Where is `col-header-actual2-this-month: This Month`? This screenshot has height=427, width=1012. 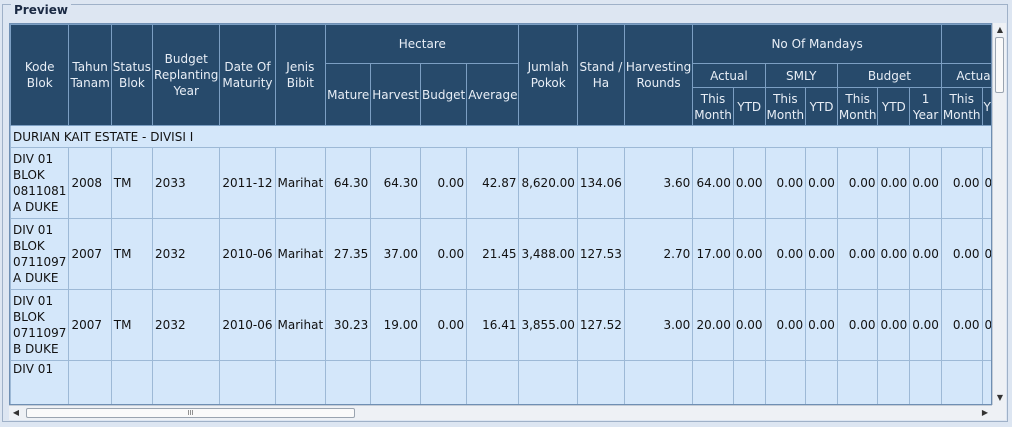 col-header-actual2-this-month: This Month is located at coordinates (961, 106).